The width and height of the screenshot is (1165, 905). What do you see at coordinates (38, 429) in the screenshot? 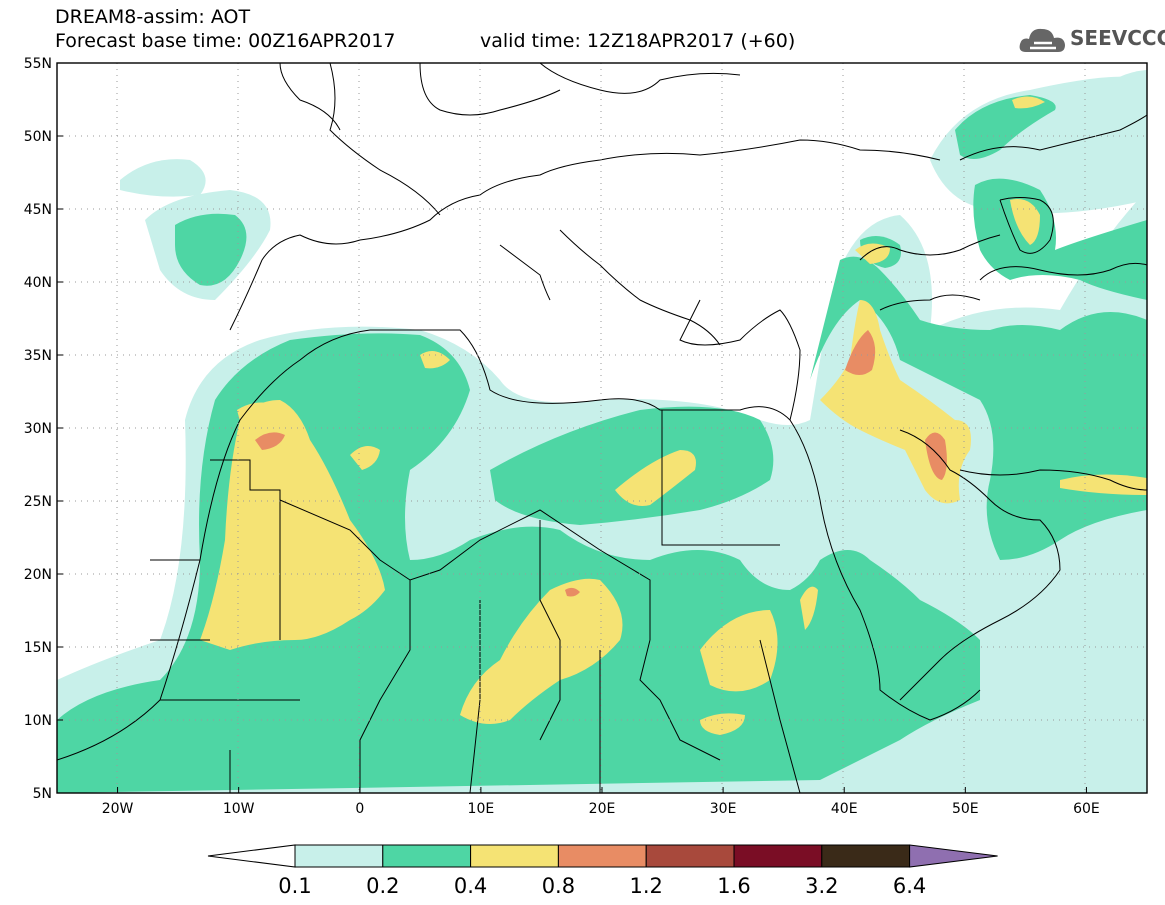
I see `y-tick-label: 30N` at bounding box center [38, 429].